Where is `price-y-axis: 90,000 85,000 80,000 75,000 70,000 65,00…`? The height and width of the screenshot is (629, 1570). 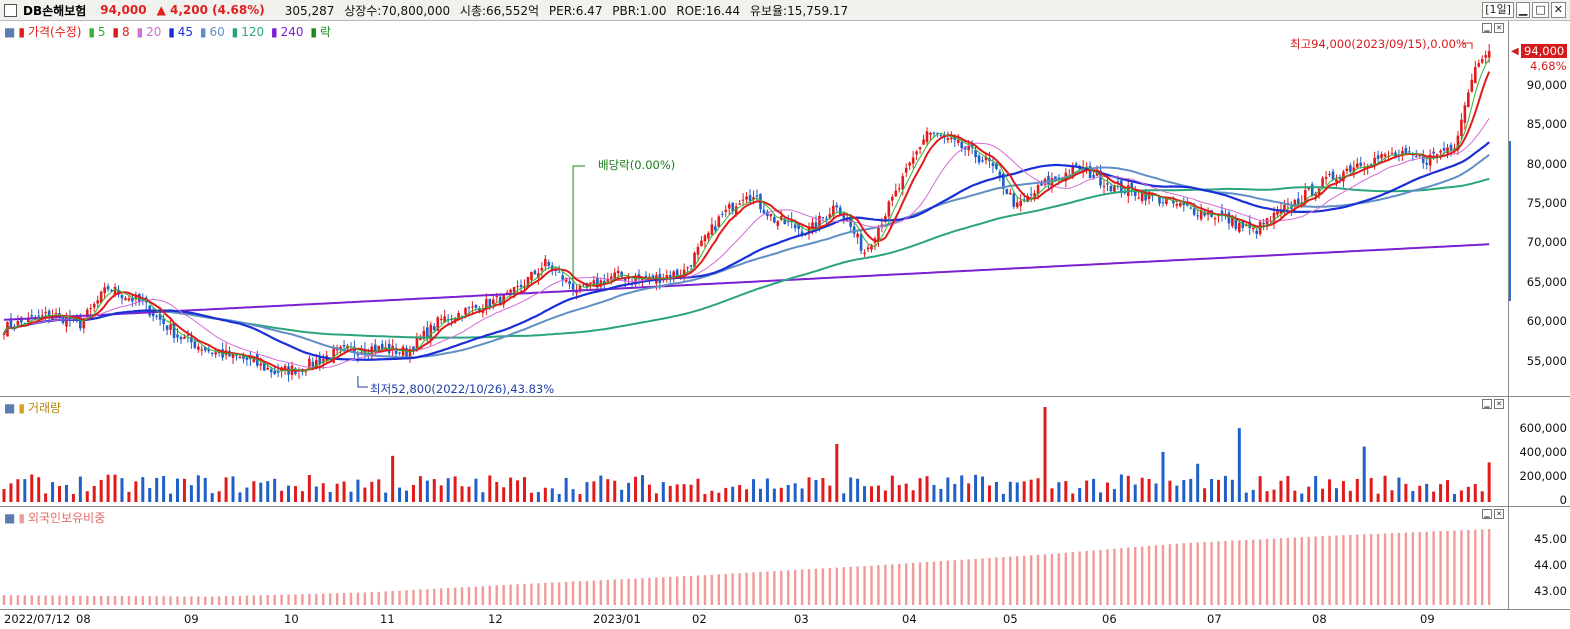
price-y-axis: 90,000 85,000 80,000 75,000 70,000 65,00… is located at coordinates (1539, 209).